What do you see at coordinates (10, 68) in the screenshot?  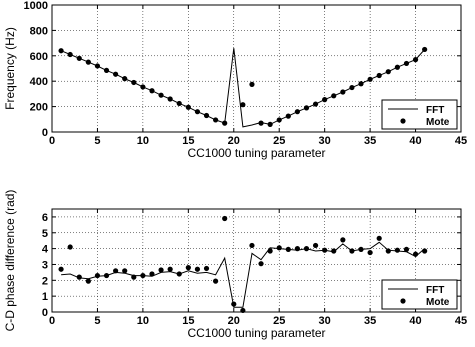 I see `y-axis-label: Frequency (Hz)` at bounding box center [10, 68].